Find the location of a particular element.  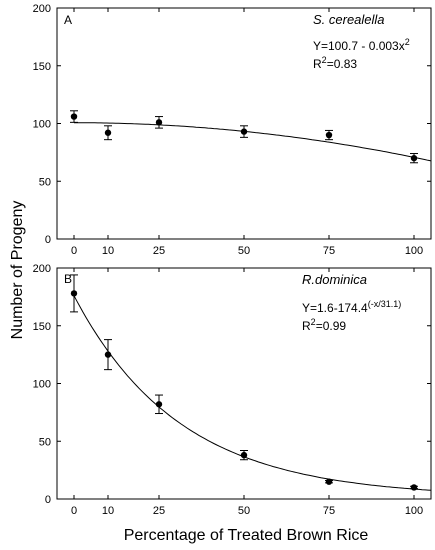

panel-b-r2: R2=0.99 is located at coordinates (324, 325).